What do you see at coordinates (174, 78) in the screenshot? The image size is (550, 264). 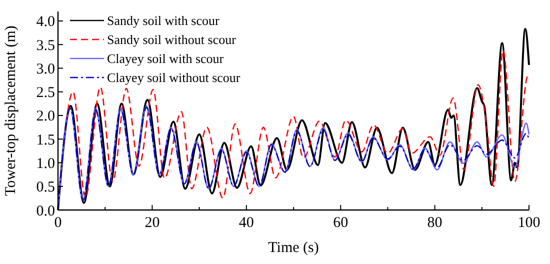 I see `legend-label: Clayey soil without scour` at bounding box center [174, 78].